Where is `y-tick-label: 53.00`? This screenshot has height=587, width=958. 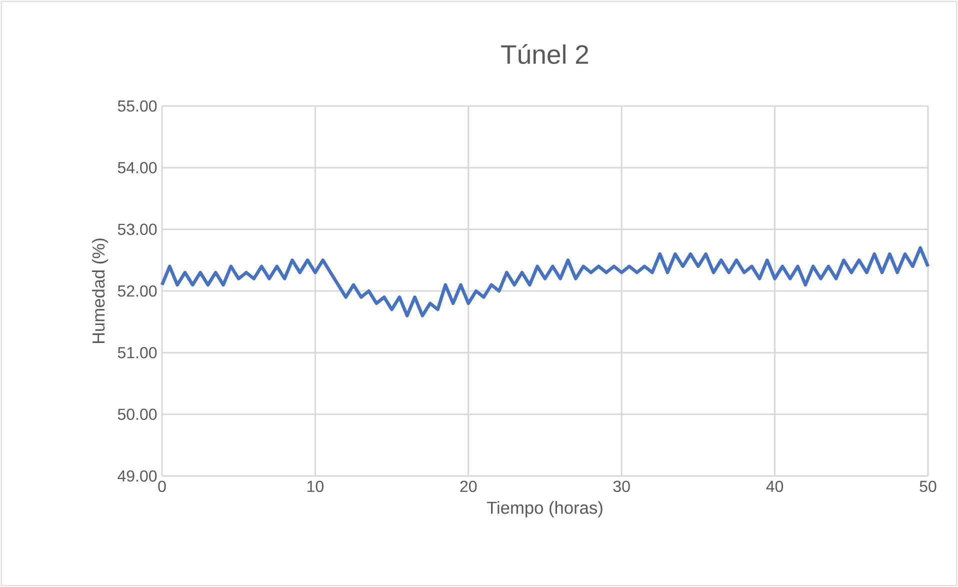
y-tick-label: 53.00 is located at coordinates (137, 229).